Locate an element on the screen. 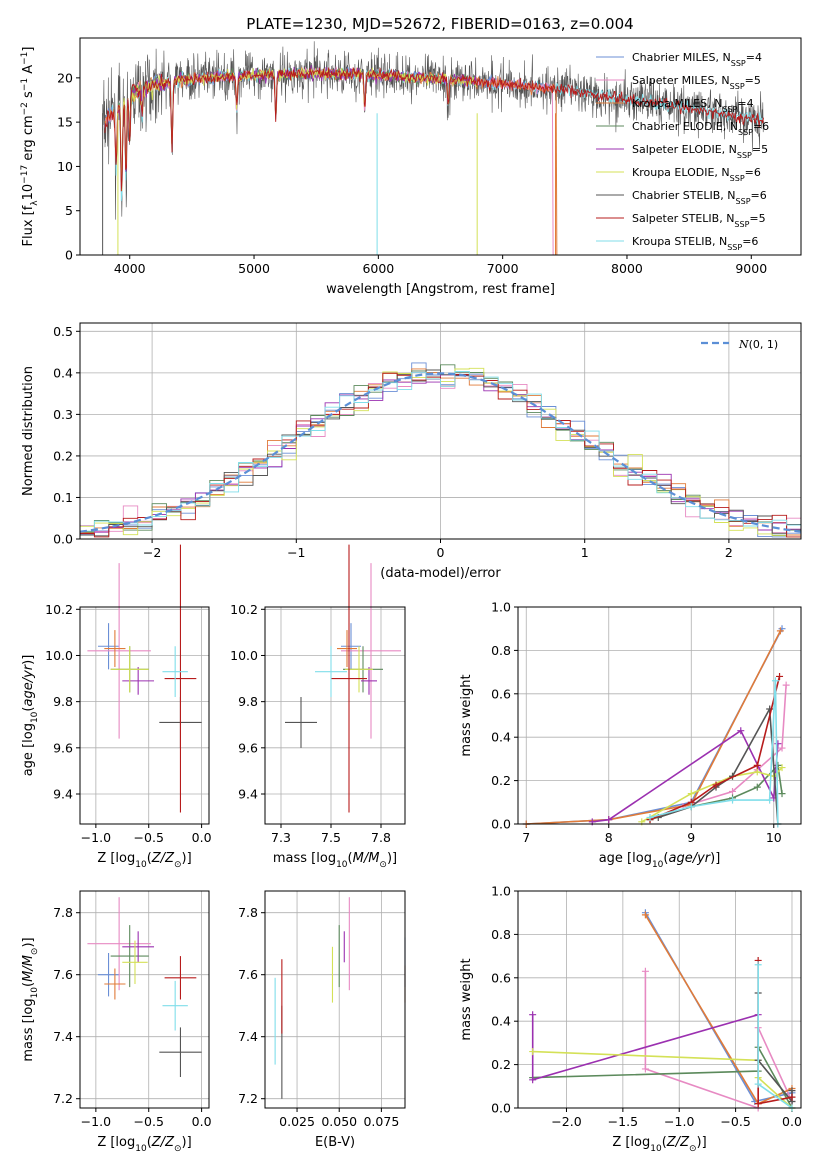  y-axis-label: Flux [fλ10−17 erg cm−2 s−1 A−1] is located at coordinates (30, 147).